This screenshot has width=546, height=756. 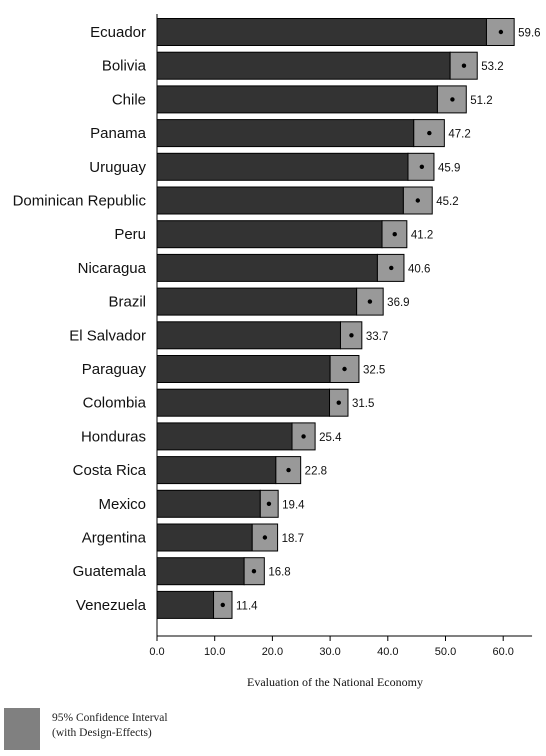 What do you see at coordinates (329, 652) in the screenshot?
I see `x-tick-label: 30.0` at bounding box center [329, 652].